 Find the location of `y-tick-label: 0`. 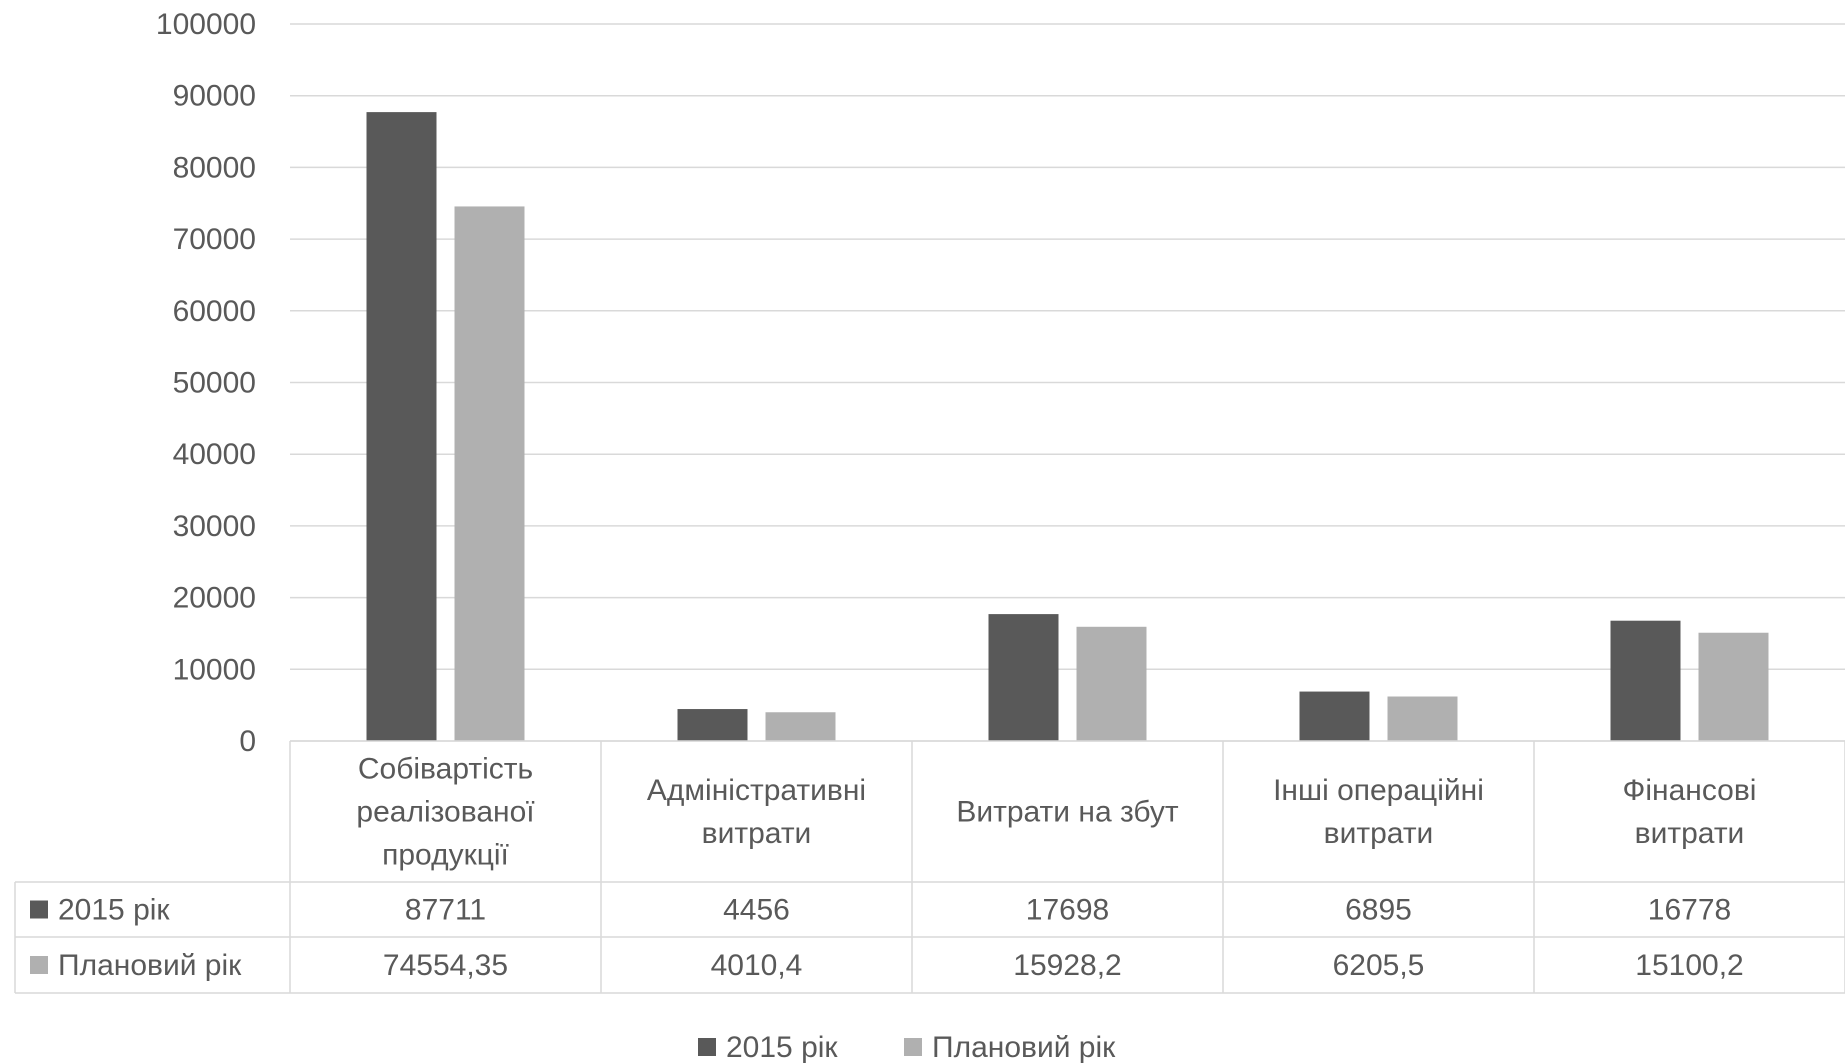

y-tick-label: 0 is located at coordinates (247, 741).